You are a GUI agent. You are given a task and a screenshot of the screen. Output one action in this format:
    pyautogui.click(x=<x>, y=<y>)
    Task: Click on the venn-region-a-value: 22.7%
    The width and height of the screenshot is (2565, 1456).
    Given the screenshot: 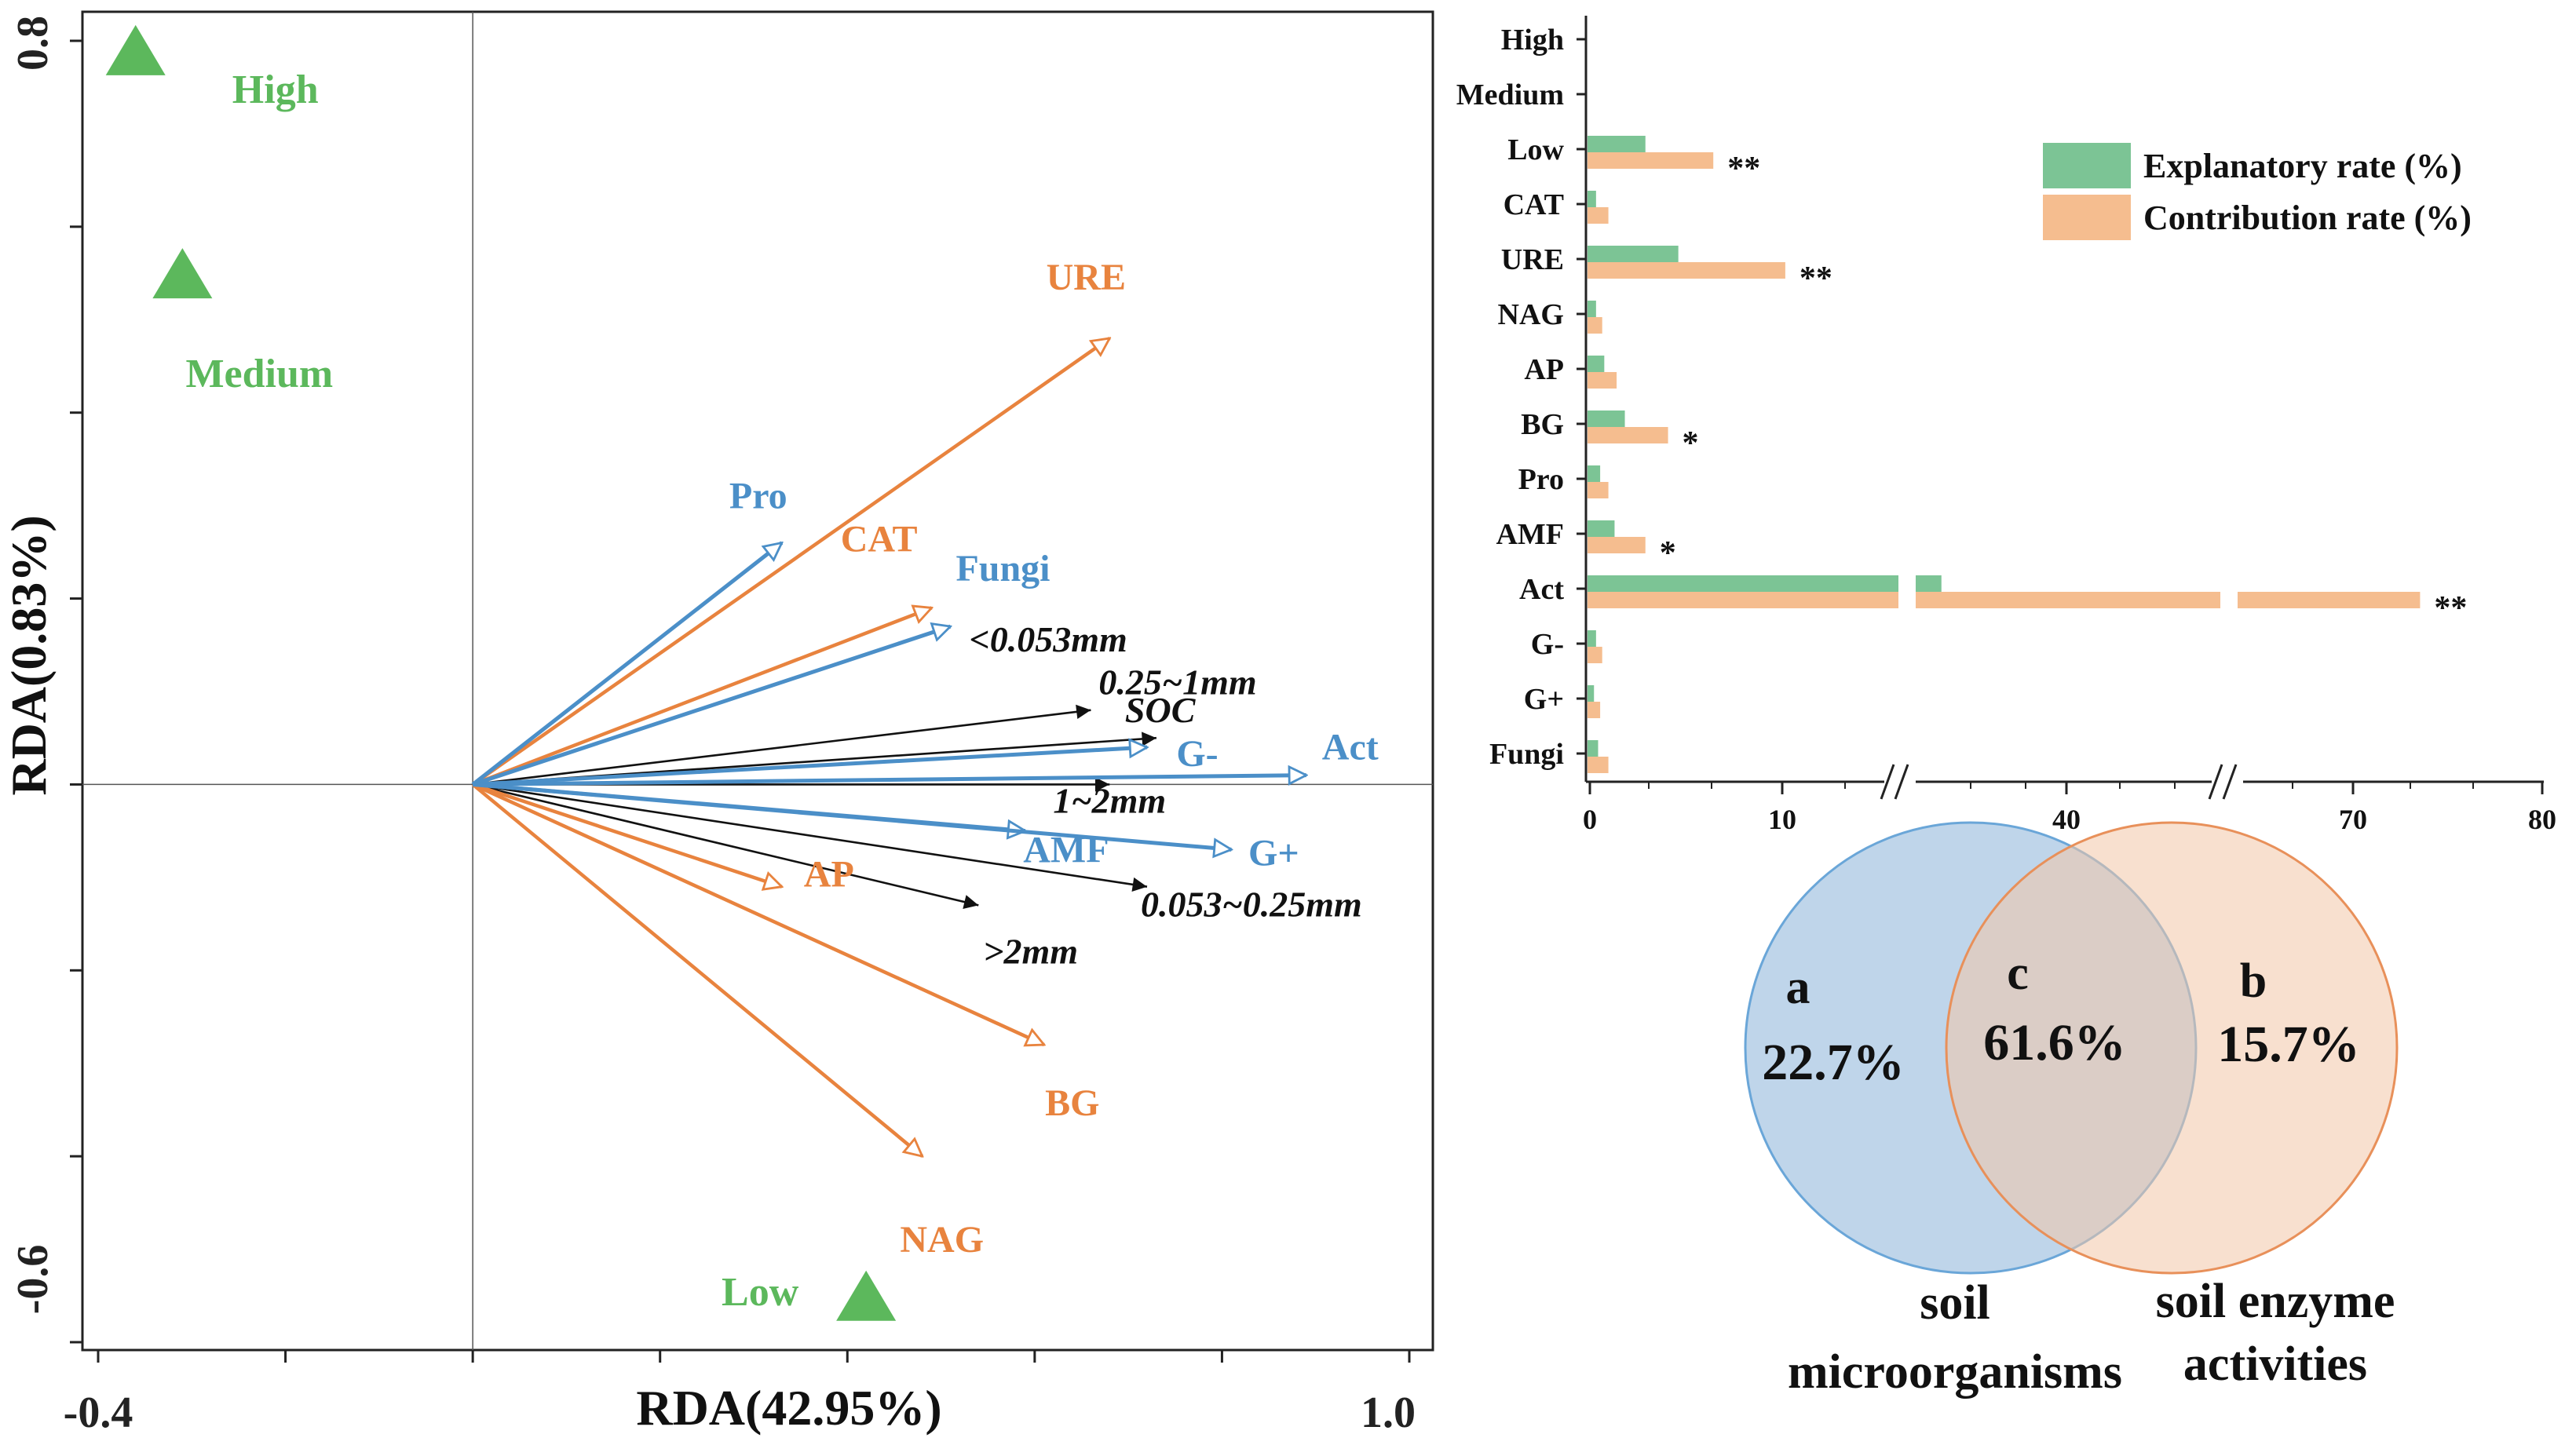 What is the action you would take?
    pyautogui.click(x=1833, y=1062)
    